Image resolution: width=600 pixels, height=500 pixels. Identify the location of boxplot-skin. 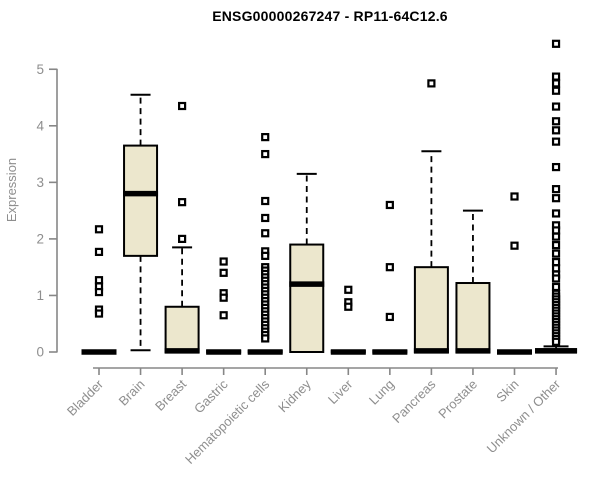
(514, 273).